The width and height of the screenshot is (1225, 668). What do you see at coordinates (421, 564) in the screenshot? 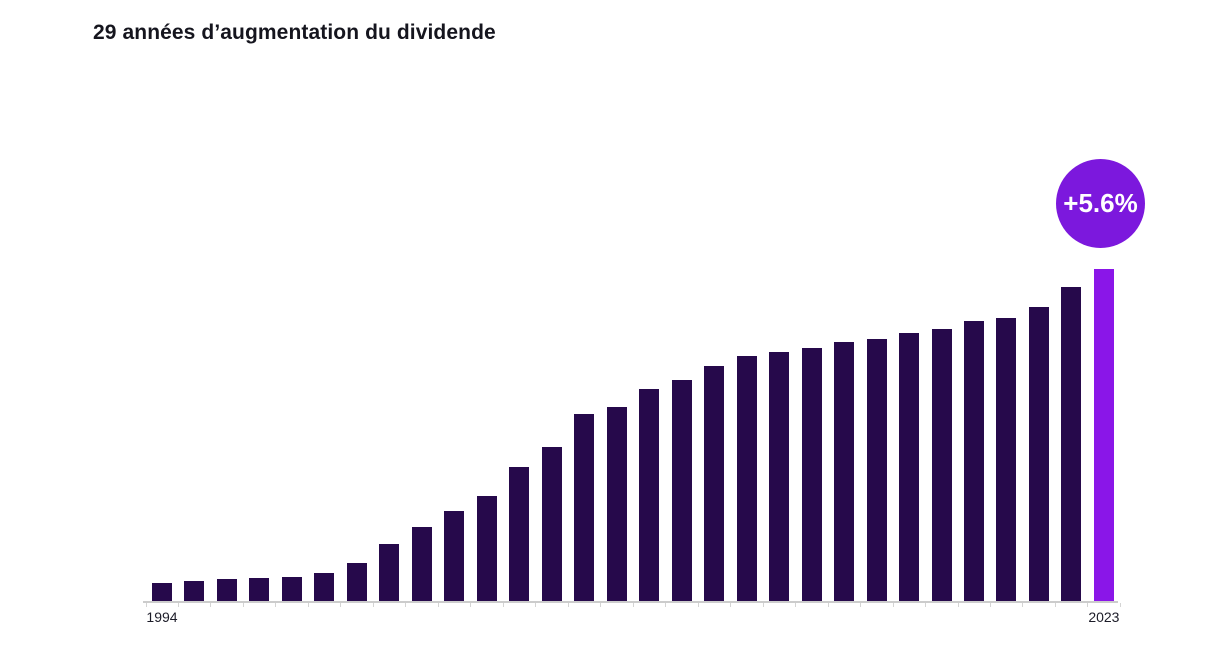
I see `bar-2002` at bounding box center [421, 564].